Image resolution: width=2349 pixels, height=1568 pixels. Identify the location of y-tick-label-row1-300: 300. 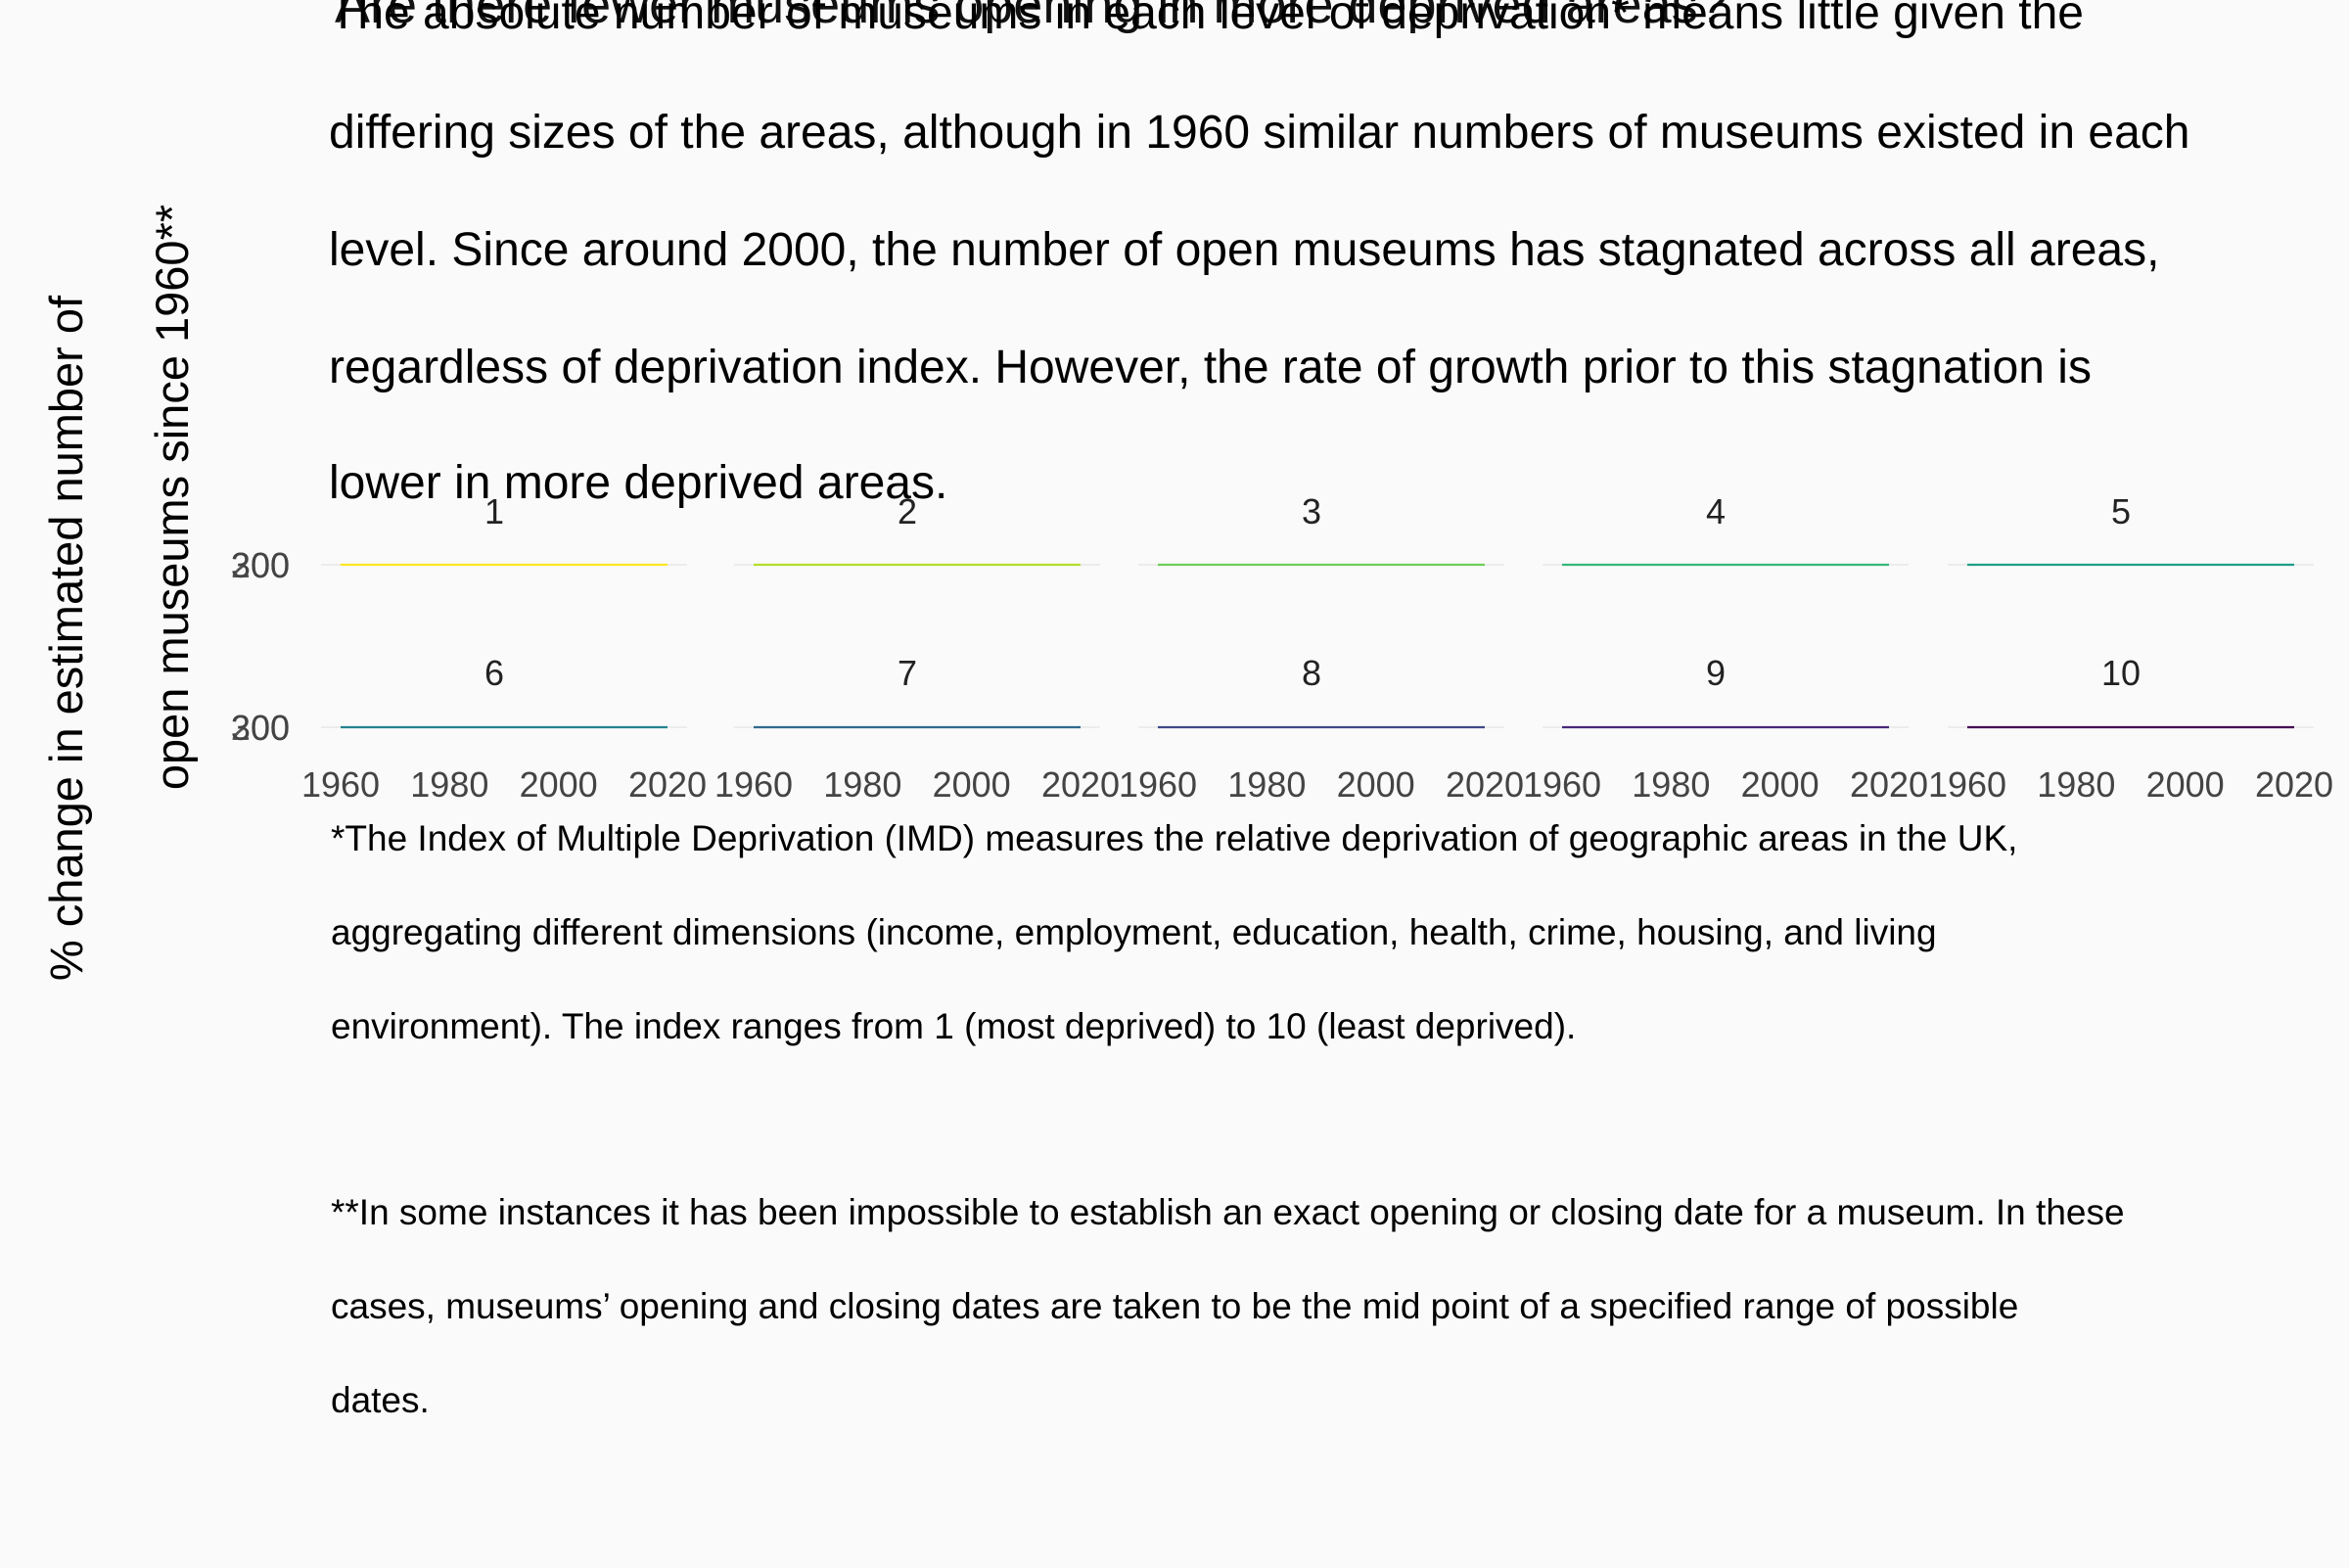
(260, 565).